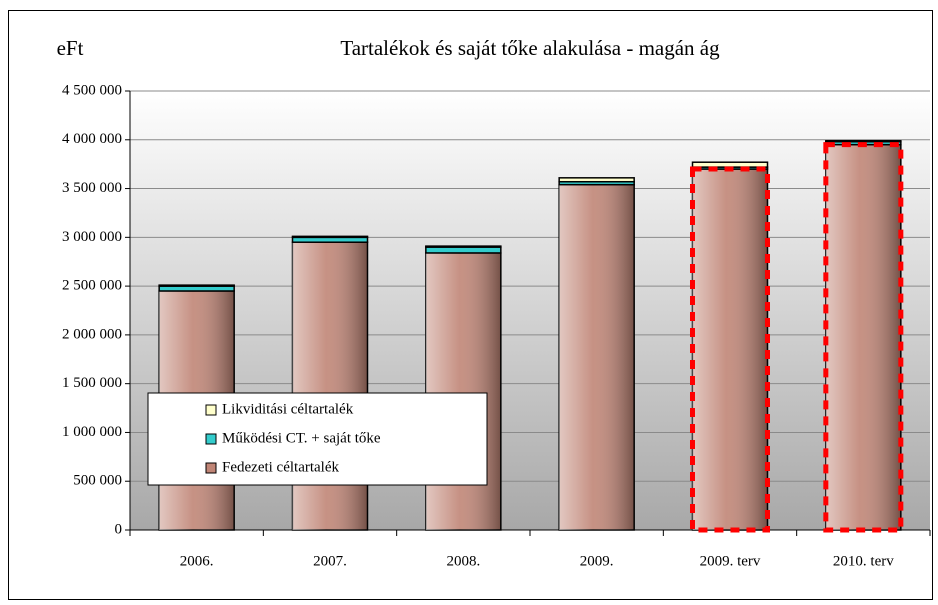  I want to click on x-tick-label: 2006., so click(197, 561).